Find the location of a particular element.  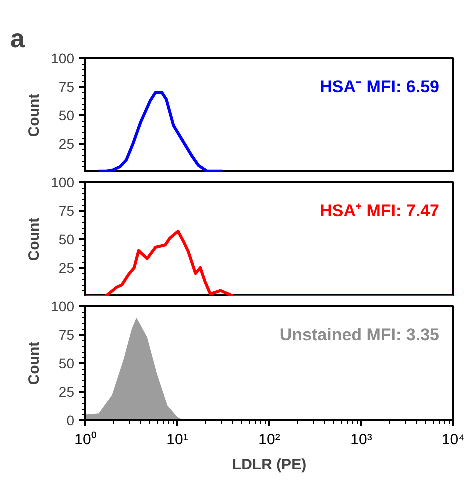

annotation: HSA⁺ MFI: 7.47 is located at coordinates (380, 211).